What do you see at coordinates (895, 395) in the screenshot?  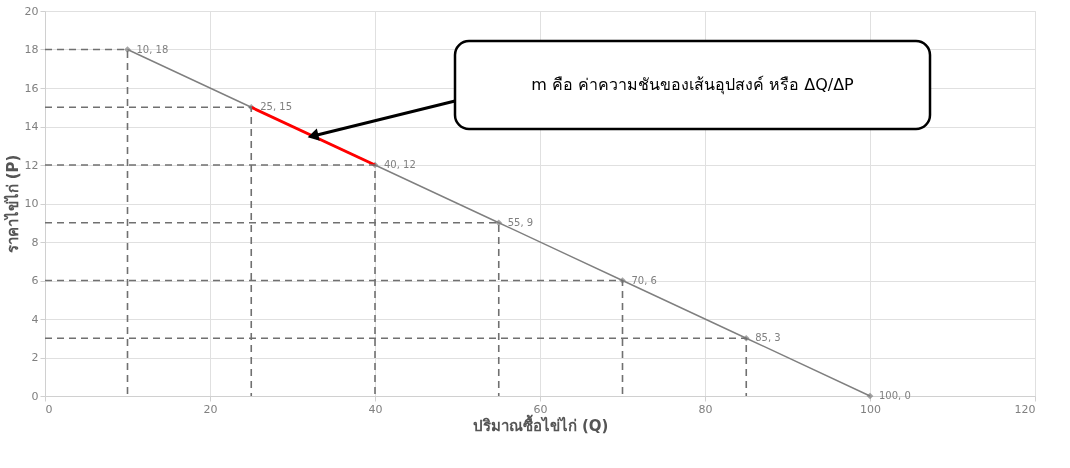 I see `data-label: 100, 0` at bounding box center [895, 395].